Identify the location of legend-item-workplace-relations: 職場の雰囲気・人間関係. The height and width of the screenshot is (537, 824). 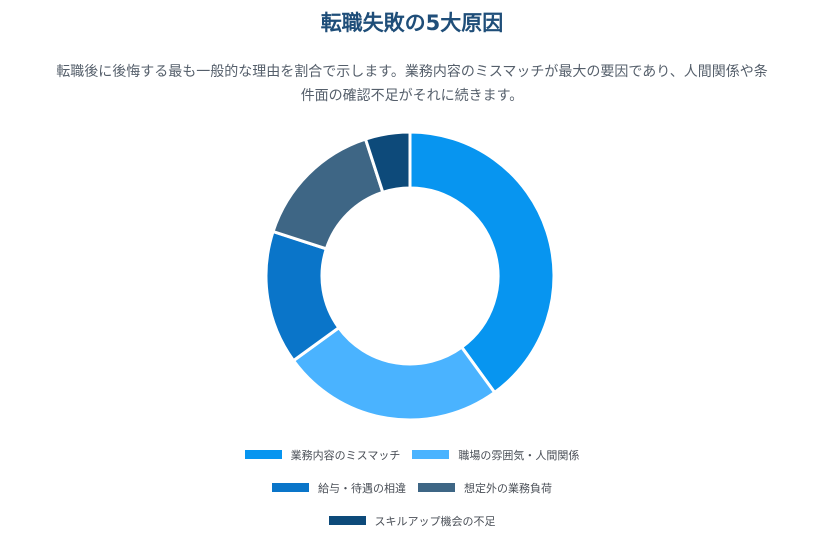
(495, 455).